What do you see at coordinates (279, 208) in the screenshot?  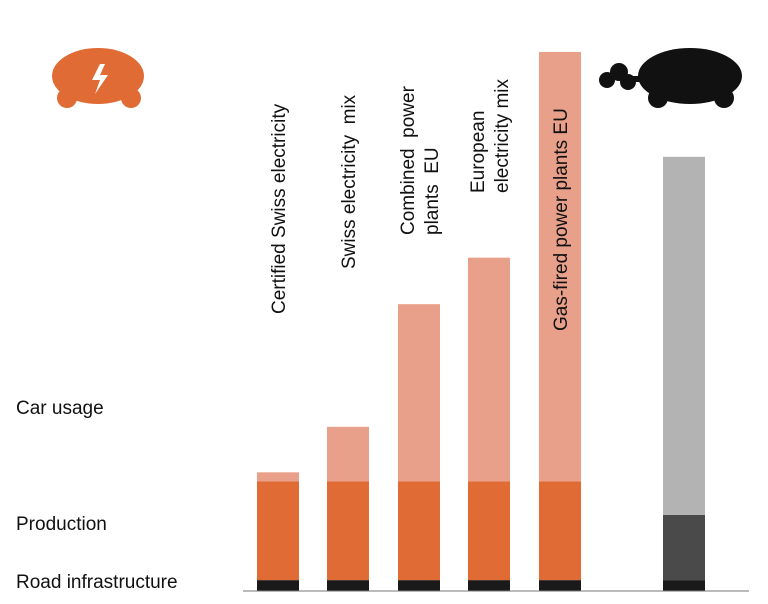 I see `category-label: Certified Swiss electricity` at bounding box center [279, 208].